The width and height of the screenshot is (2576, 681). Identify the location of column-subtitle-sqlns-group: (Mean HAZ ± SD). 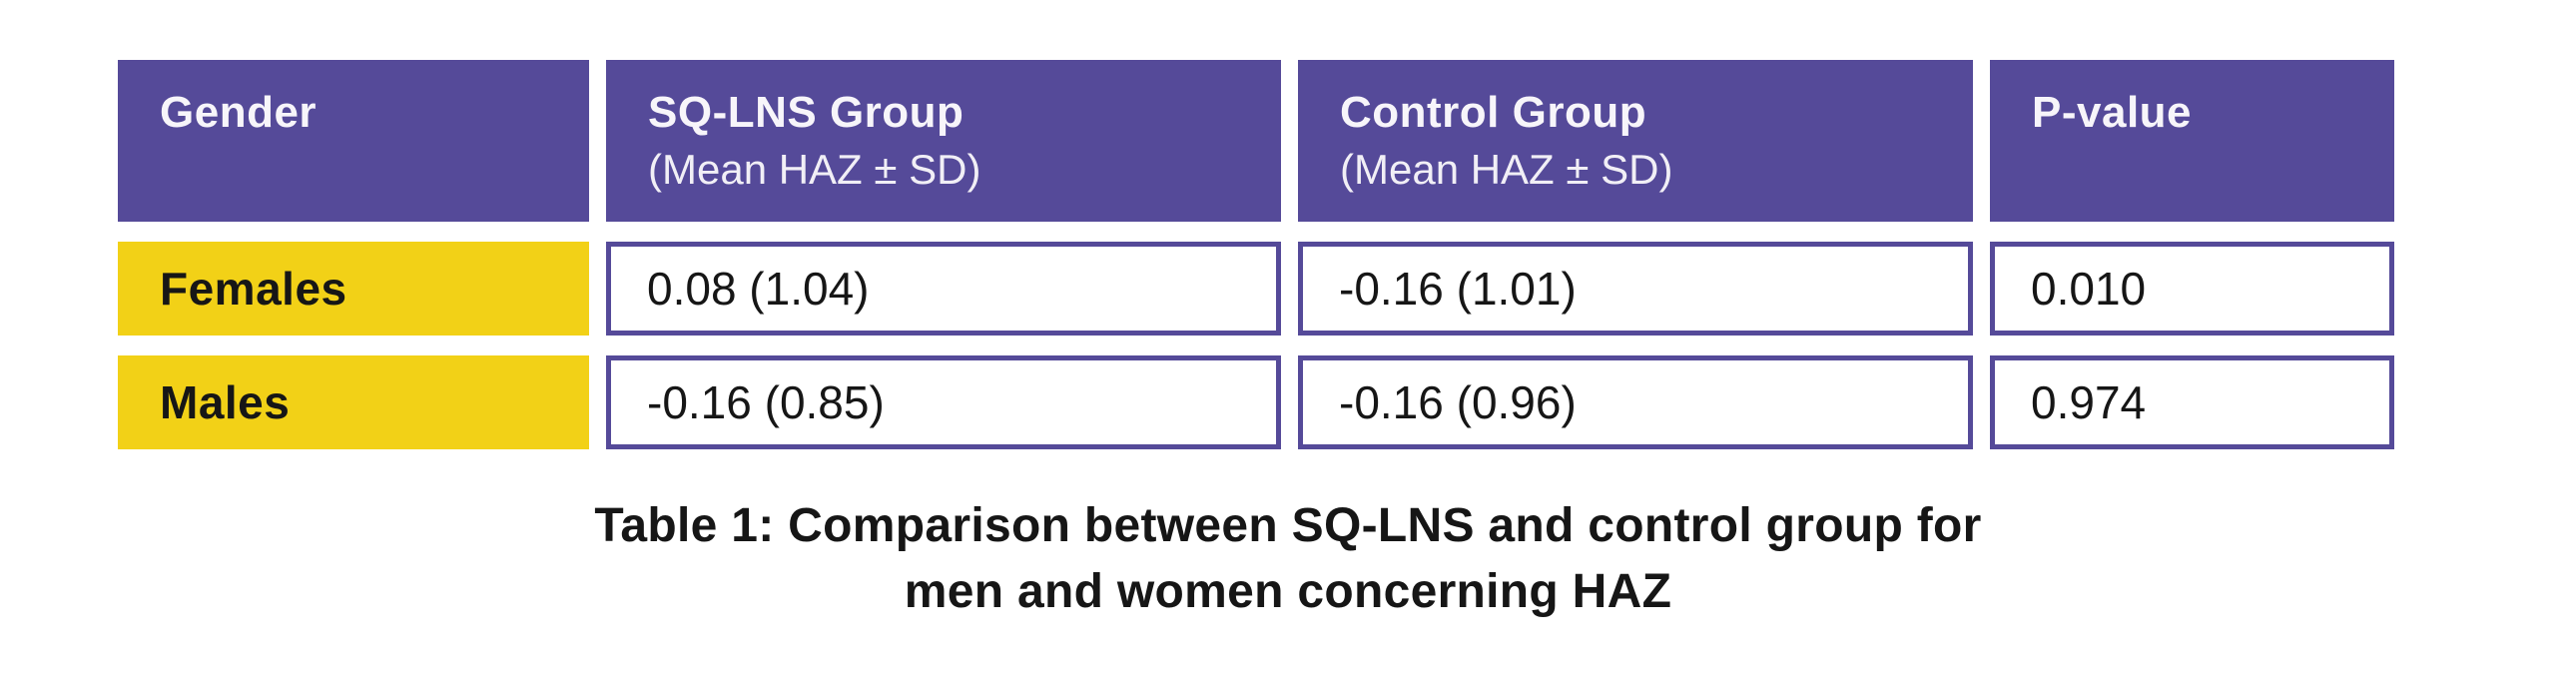
(814, 169).